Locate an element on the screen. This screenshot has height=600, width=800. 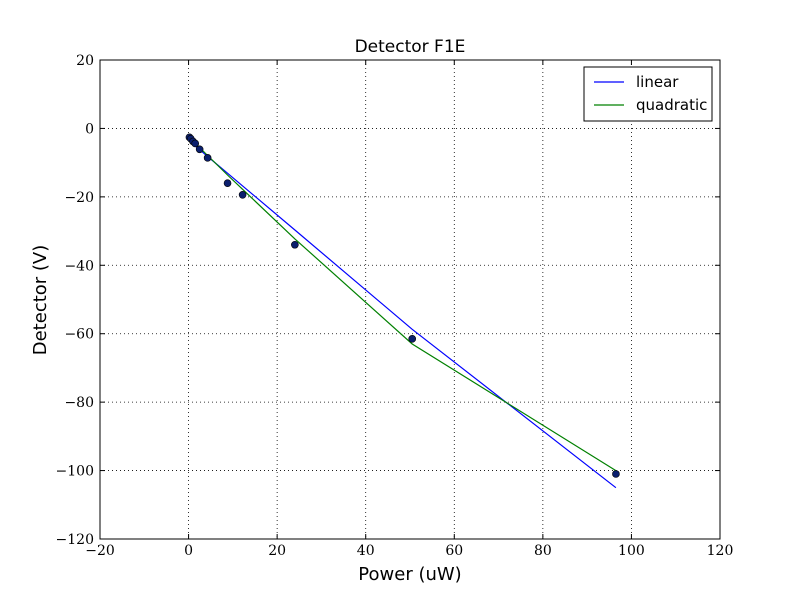
x-tick-label: −20 is located at coordinates (100, 551).